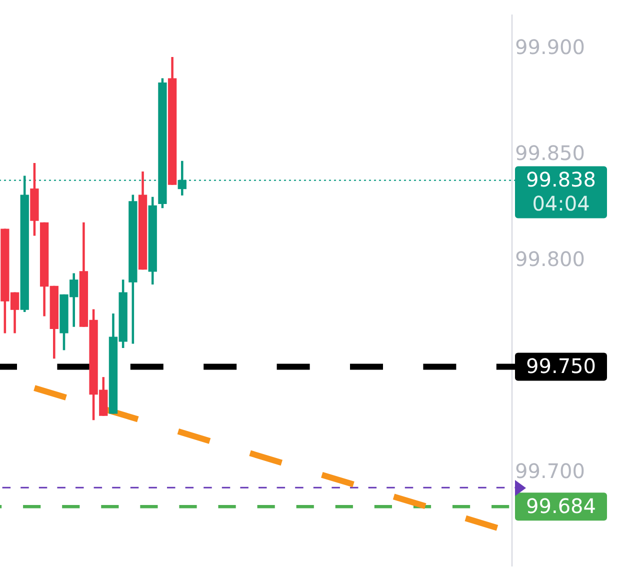 The image size is (625, 581). What do you see at coordinates (561, 204) in the screenshot?
I see `text: 04:04` at bounding box center [561, 204].